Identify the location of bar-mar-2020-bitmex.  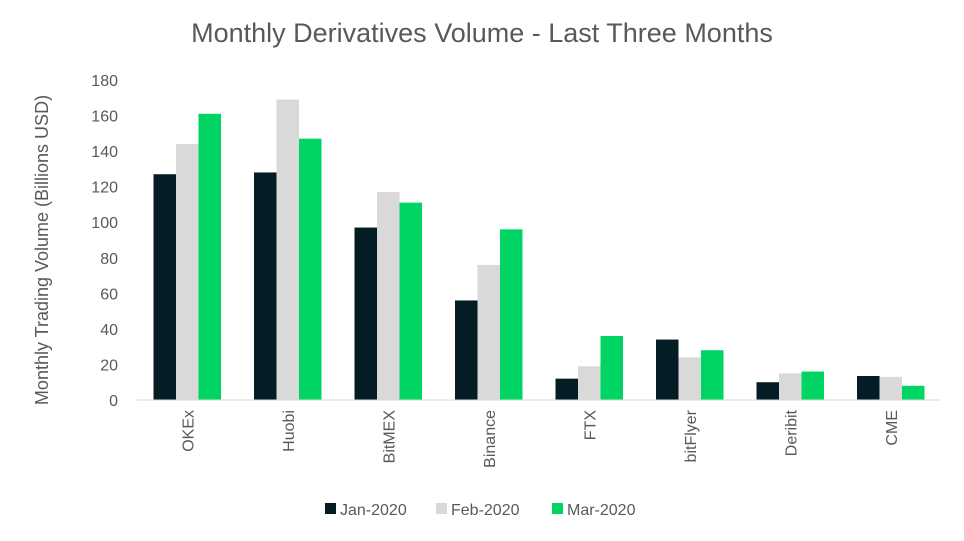
(410, 301).